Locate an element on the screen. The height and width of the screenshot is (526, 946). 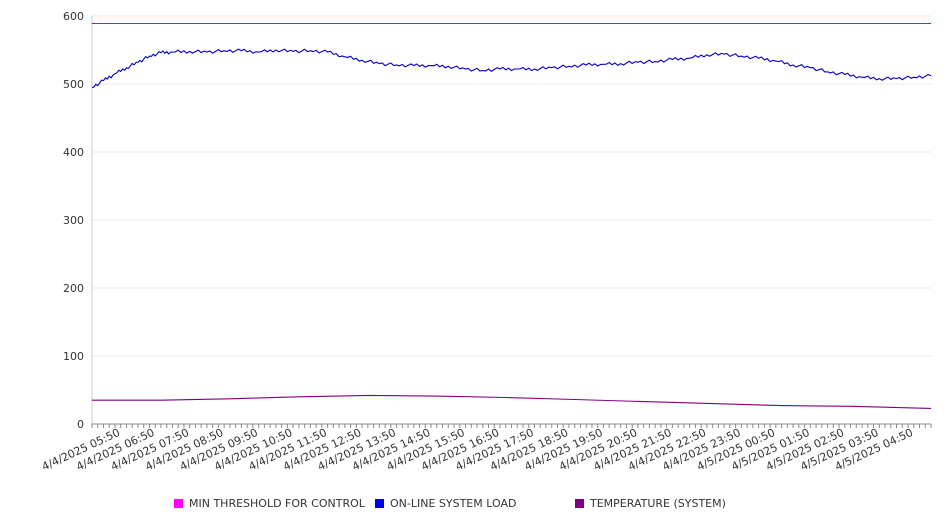
legend-label-temperature: TEMPERATURE (SYSTEM) is located at coordinates (658, 503).